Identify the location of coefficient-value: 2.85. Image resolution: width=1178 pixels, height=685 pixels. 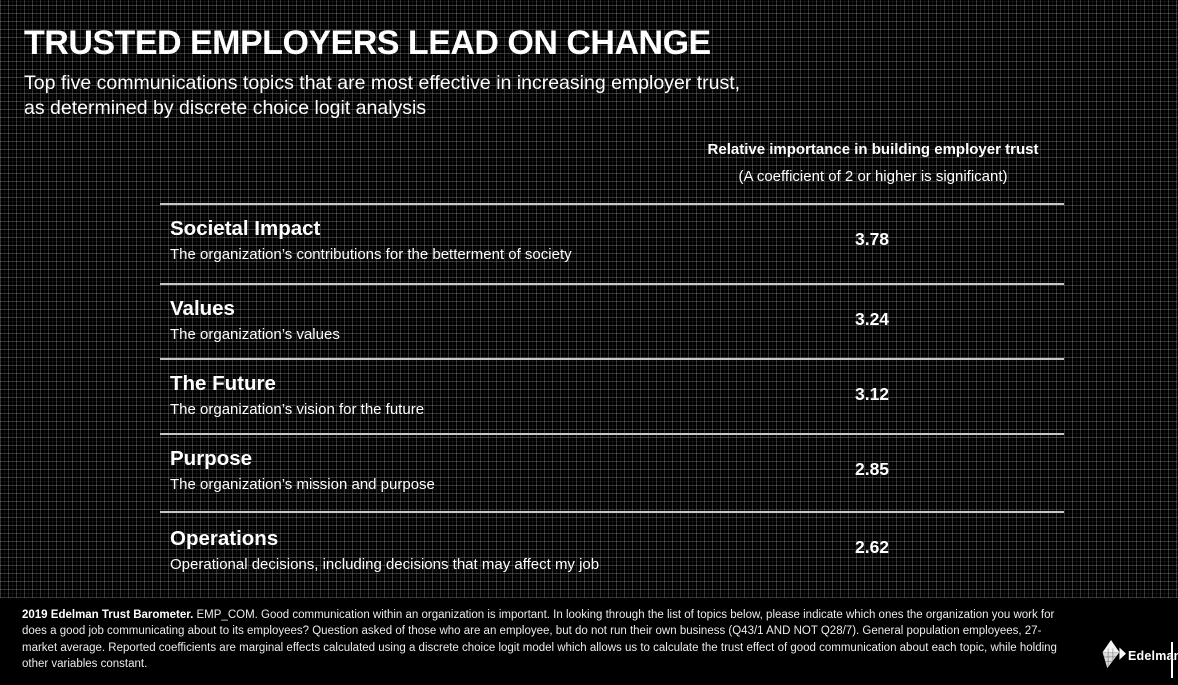
(872, 469).